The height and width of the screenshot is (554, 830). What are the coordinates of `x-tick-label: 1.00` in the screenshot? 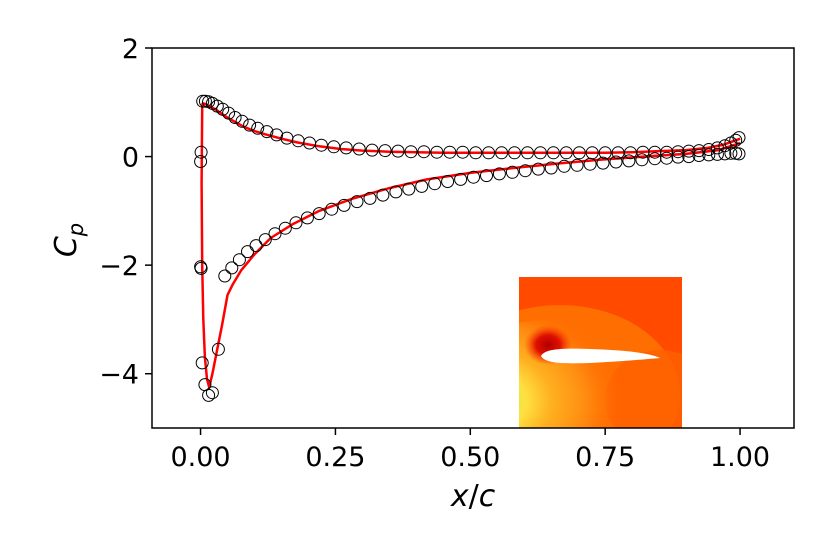 It's located at (740, 457).